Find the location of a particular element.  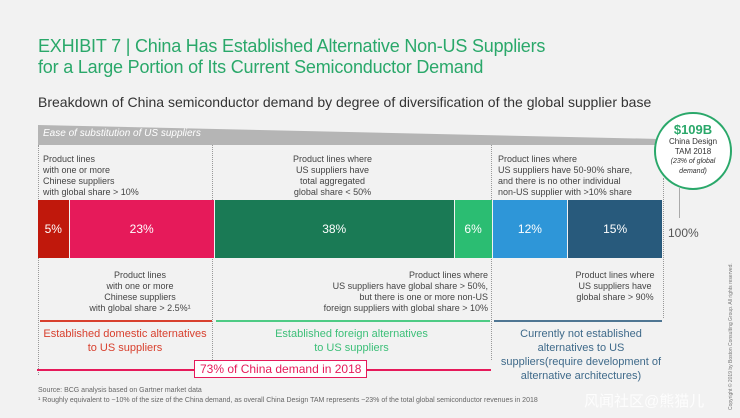

domestic-bracket is located at coordinates (126, 321).